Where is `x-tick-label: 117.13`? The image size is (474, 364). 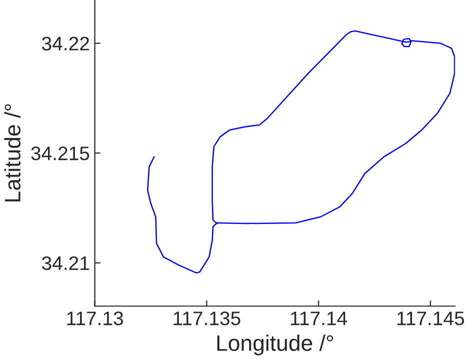 x-tick-label: 117.13 is located at coordinates (95, 319).